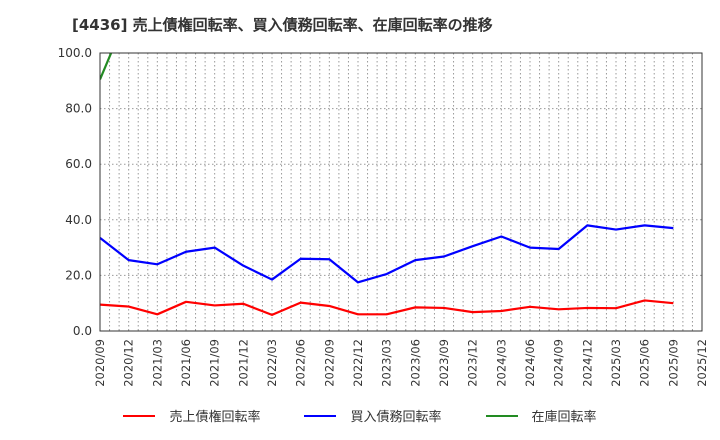 The image size is (720, 440). Describe the element at coordinates (616, 363) in the screenshot. I see `x-tick-label: 2025/03` at that location.